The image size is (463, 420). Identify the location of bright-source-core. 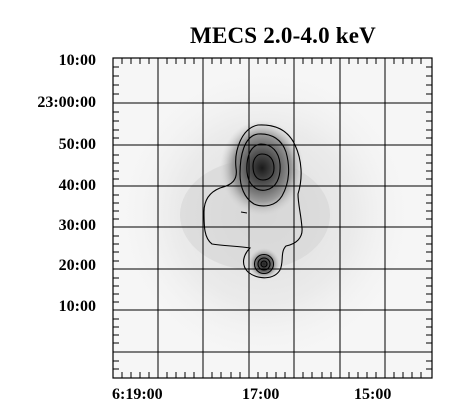
(262, 168).